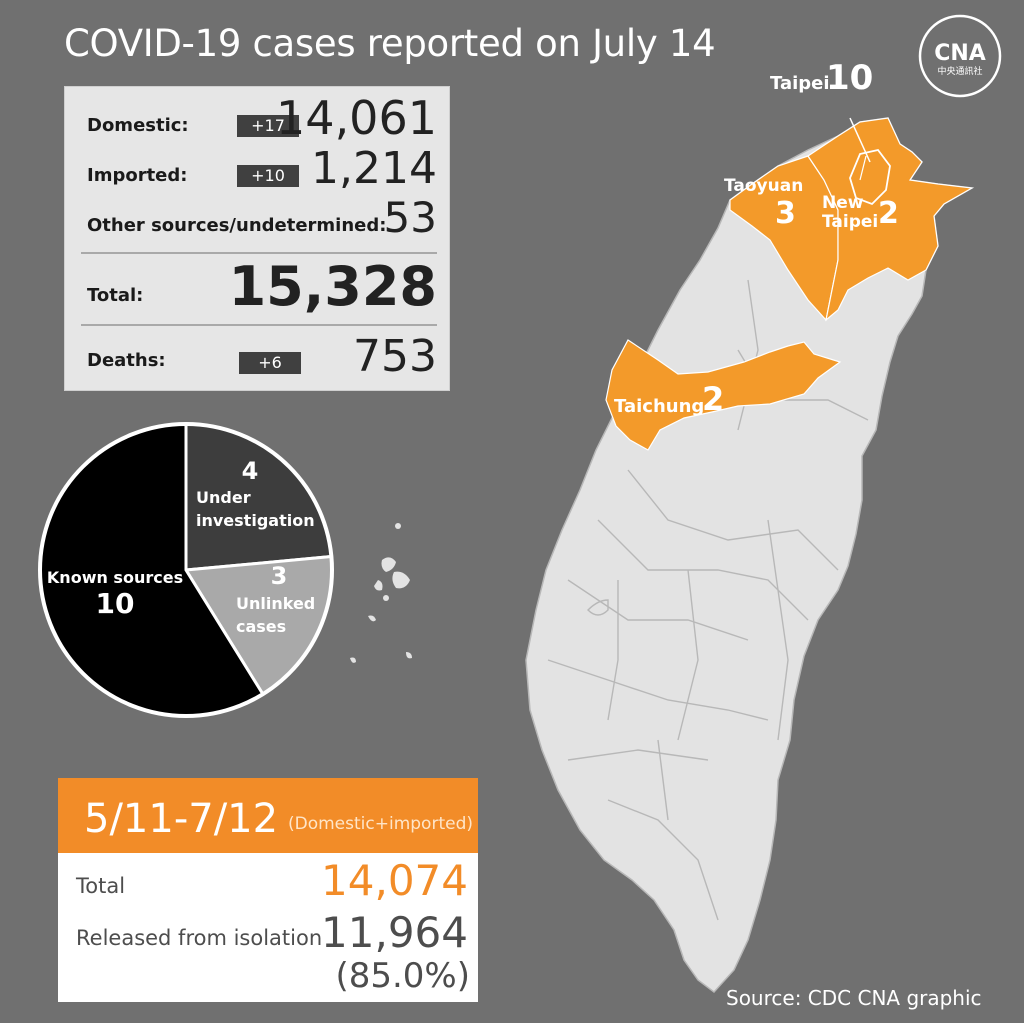  Describe the element at coordinates (860, 140) in the screenshot. I see `taipei-leader-line` at that location.